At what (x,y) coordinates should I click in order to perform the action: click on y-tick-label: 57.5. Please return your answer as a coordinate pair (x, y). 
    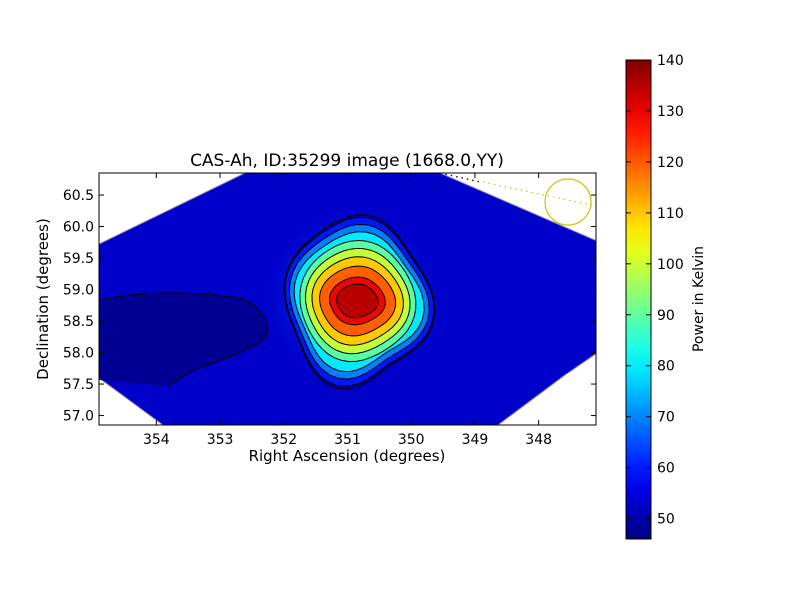
    Looking at the image, I should click on (78, 385).